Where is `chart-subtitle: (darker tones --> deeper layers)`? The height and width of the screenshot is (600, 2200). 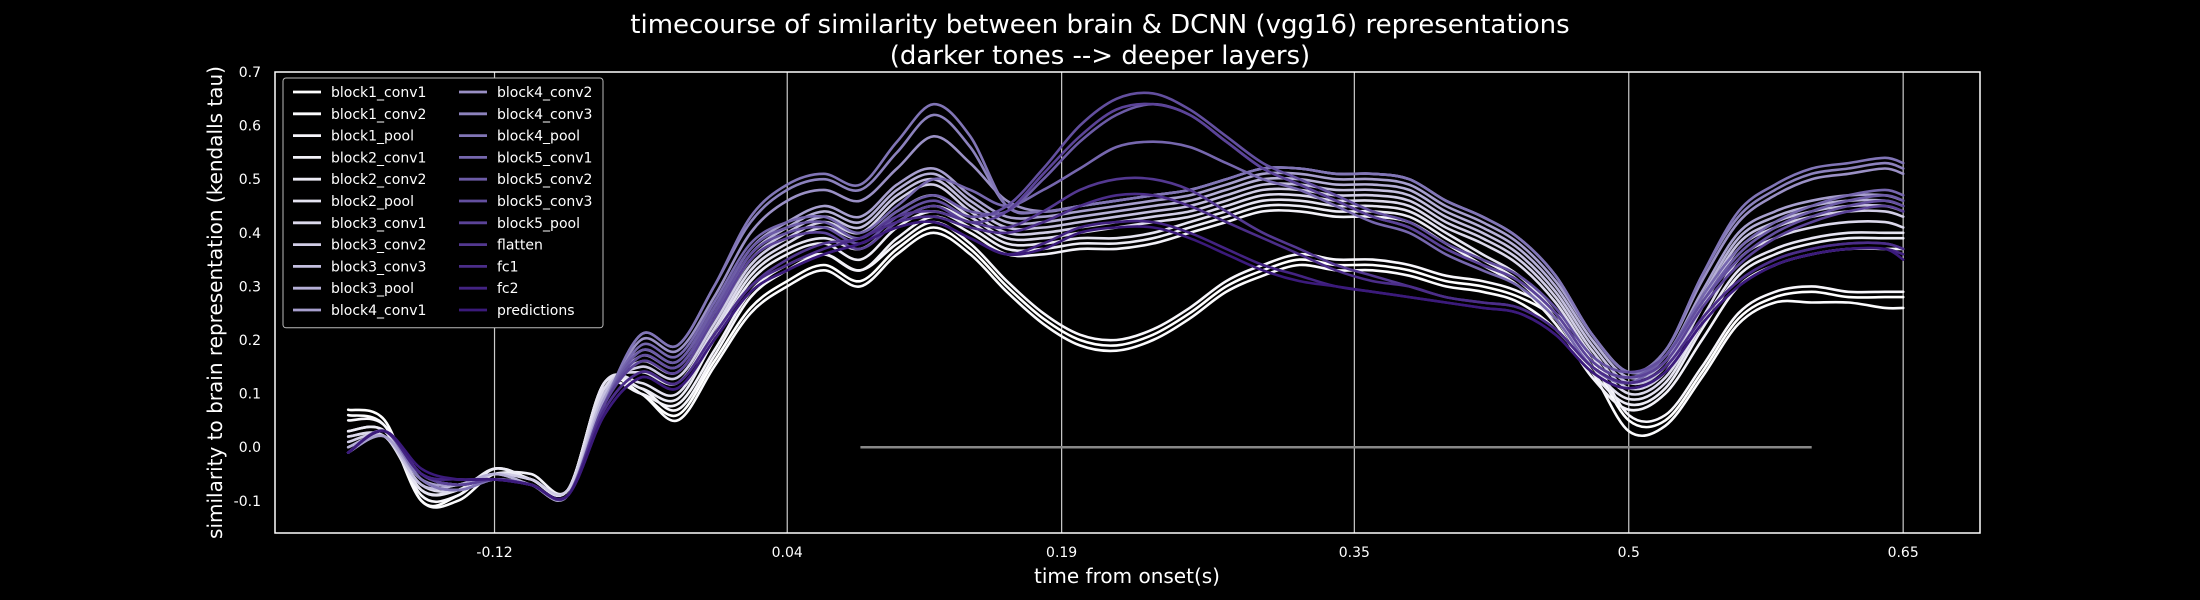 chart-subtitle: (darker tones --> deeper layers) is located at coordinates (1100, 56).